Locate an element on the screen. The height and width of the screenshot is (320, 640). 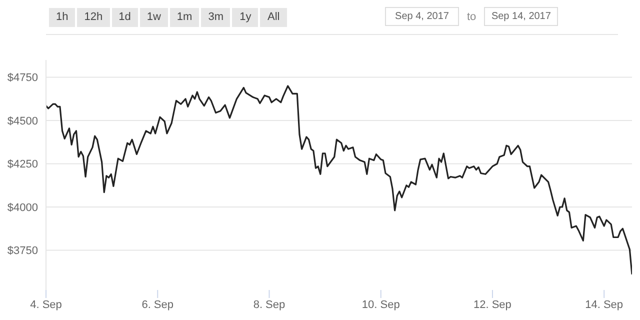
text: Sep 14, 2017 is located at coordinates (521, 16).